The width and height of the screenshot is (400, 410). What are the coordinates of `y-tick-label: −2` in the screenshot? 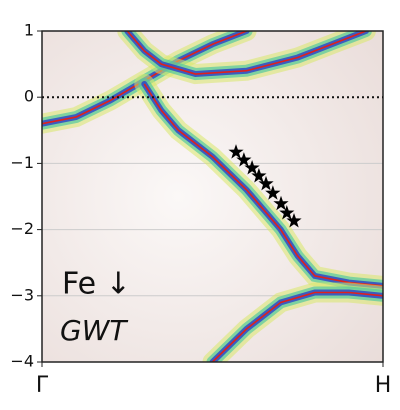 It's located at (22, 228).